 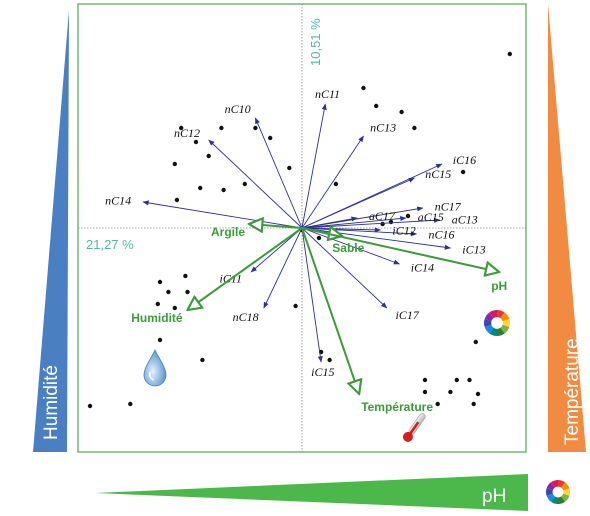 What do you see at coordinates (314, 166) in the screenshot?
I see `vector-nc11` at bounding box center [314, 166].